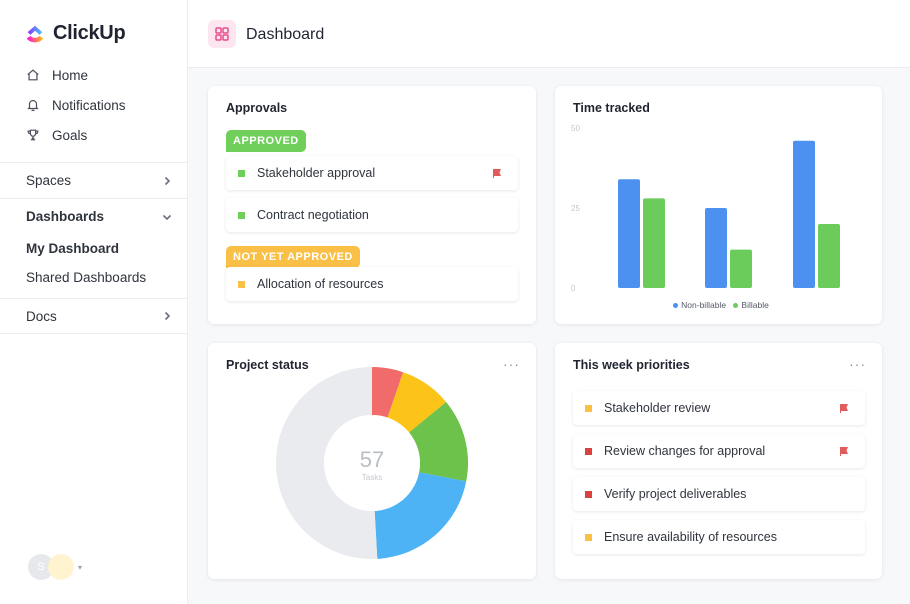  I want to click on donut-center-label: Tasks, so click(372, 477).